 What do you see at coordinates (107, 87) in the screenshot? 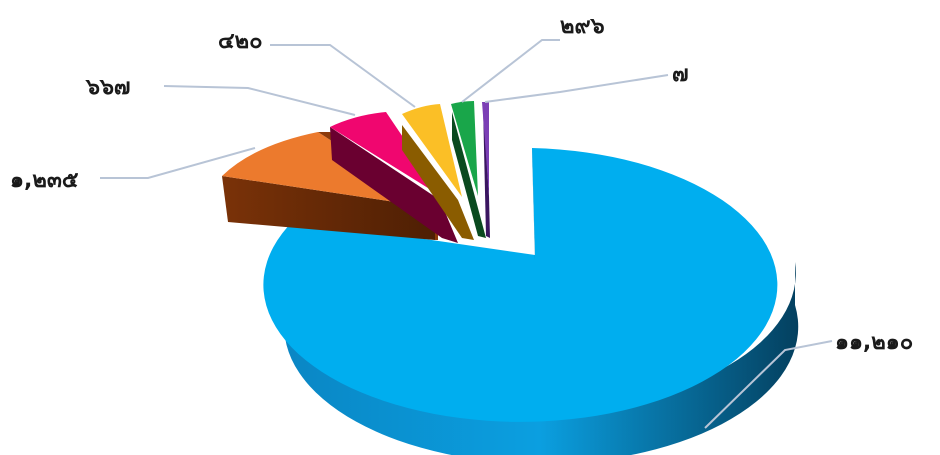
I see `data-label-slice-2: ๖๖๗` at bounding box center [107, 87].